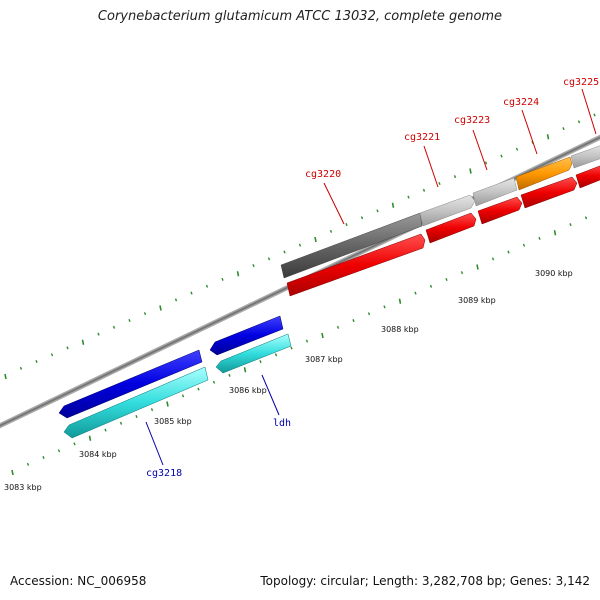  What do you see at coordinates (544, 173) in the screenshot?
I see `gene-cg3224` at bounding box center [544, 173].